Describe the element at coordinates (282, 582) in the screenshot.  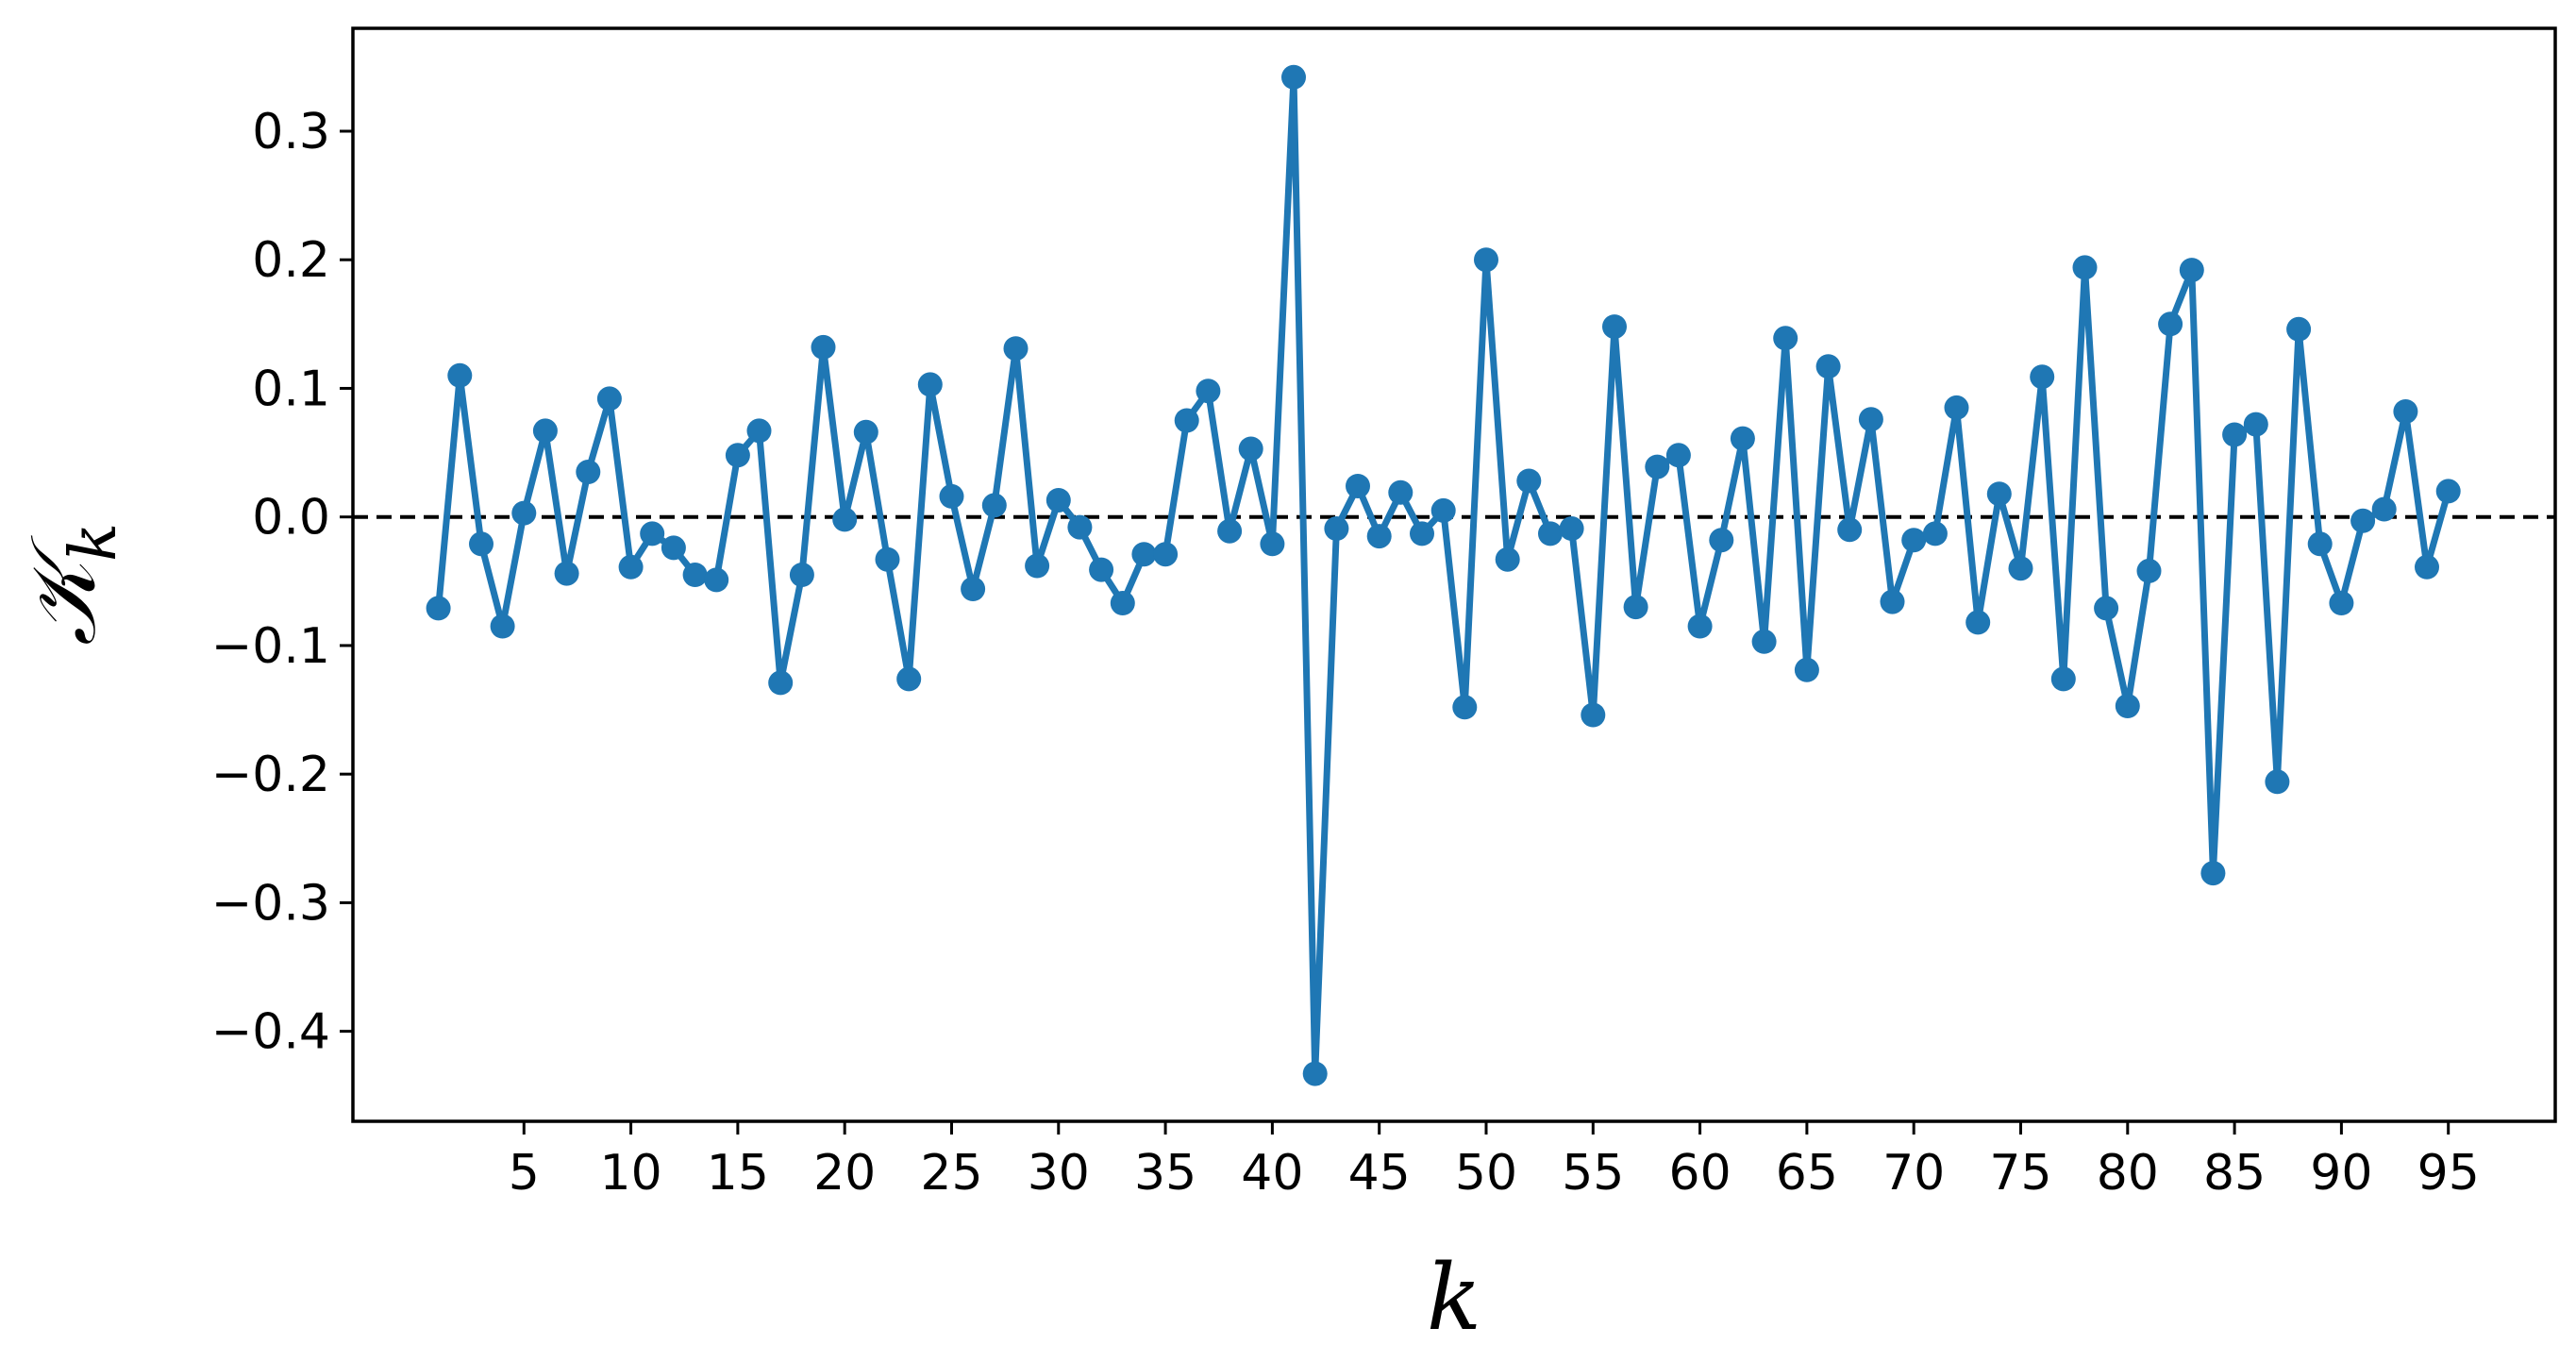
I see `y-axis-ticks: 0.3 0.2 0.1 0.0 −0.1 −0.2 −0.3 −0.4` at that location.